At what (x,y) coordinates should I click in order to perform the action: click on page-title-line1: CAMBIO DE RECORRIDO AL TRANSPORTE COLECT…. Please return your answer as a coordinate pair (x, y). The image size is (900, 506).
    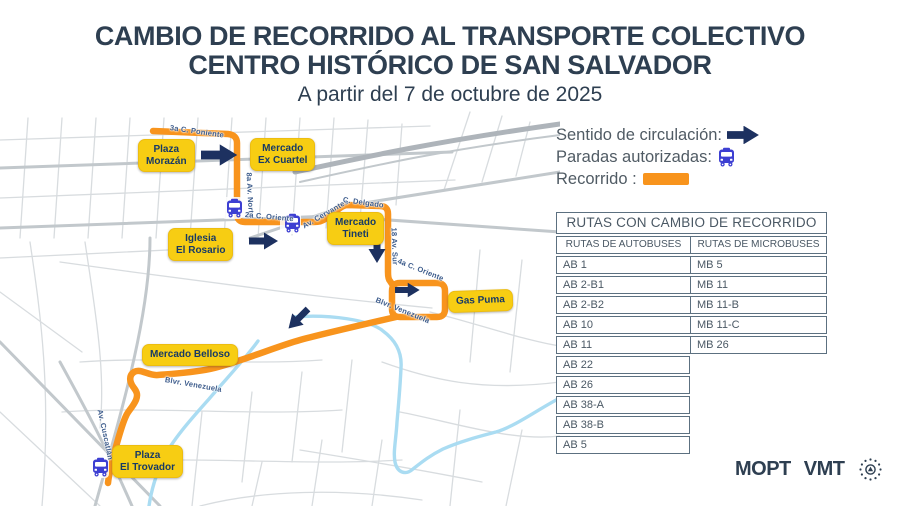
    Looking at the image, I should click on (450, 36).